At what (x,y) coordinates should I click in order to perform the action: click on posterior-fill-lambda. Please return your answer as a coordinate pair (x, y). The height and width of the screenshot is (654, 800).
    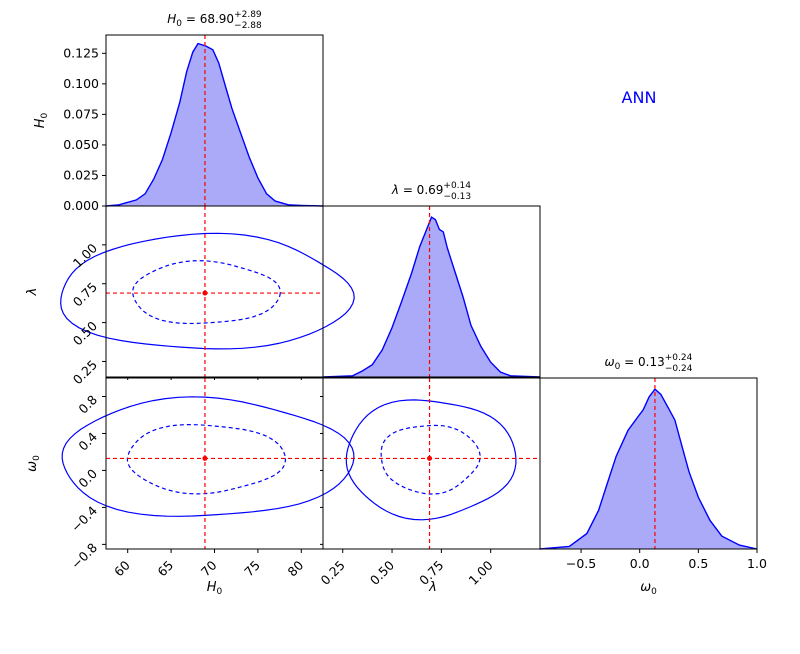
    Looking at the image, I should click on (431, 297).